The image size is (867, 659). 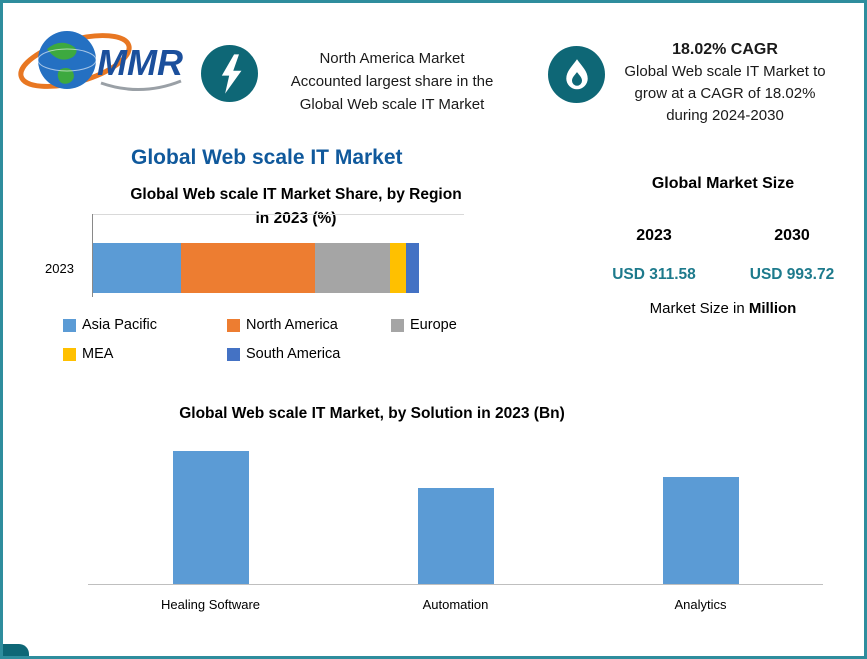 I want to click on highlight1-icon-circle, so click(x=229, y=73).